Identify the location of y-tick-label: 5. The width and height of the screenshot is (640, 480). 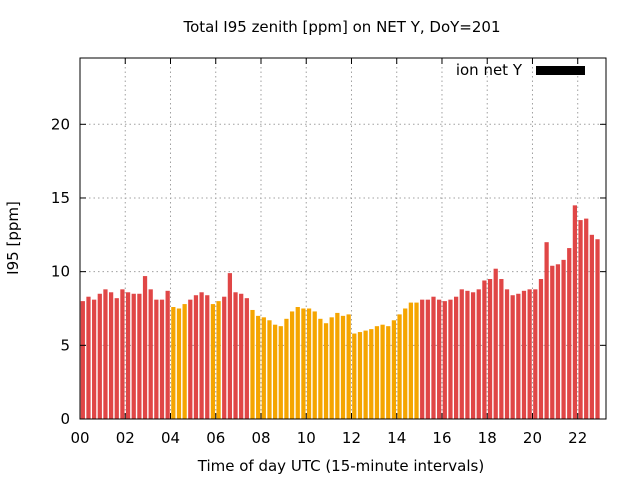
(65, 345).